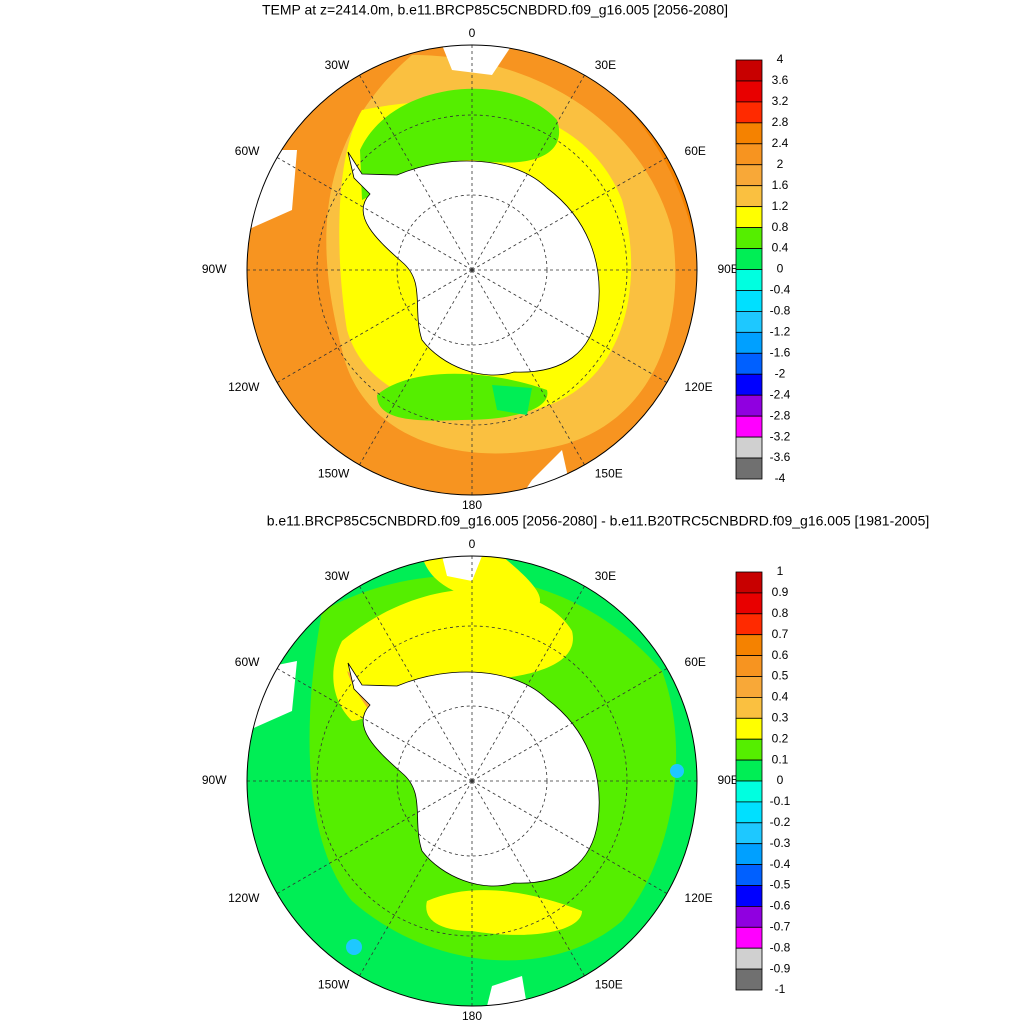 The image size is (1024, 1024). I want to click on colorbar-label: 0.6, so click(780, 655).